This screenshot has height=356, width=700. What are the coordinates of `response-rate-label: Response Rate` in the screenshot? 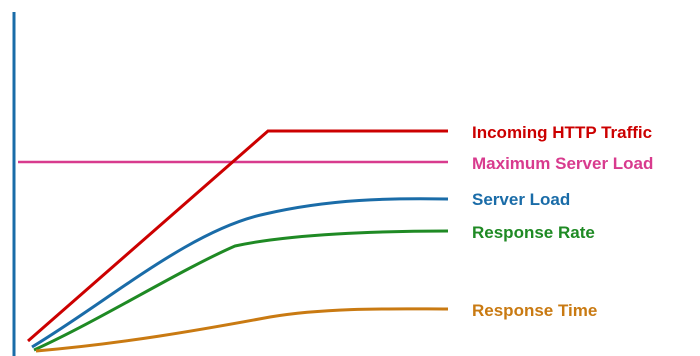 It's located at (533, 232).